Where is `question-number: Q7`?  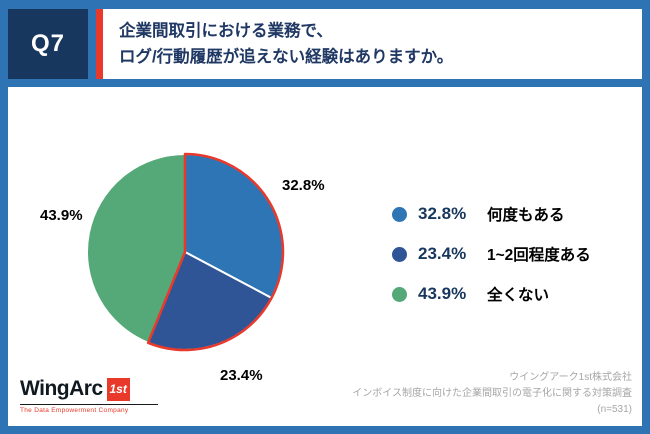
question-number: Q7 is located at coordinates (47, 43).